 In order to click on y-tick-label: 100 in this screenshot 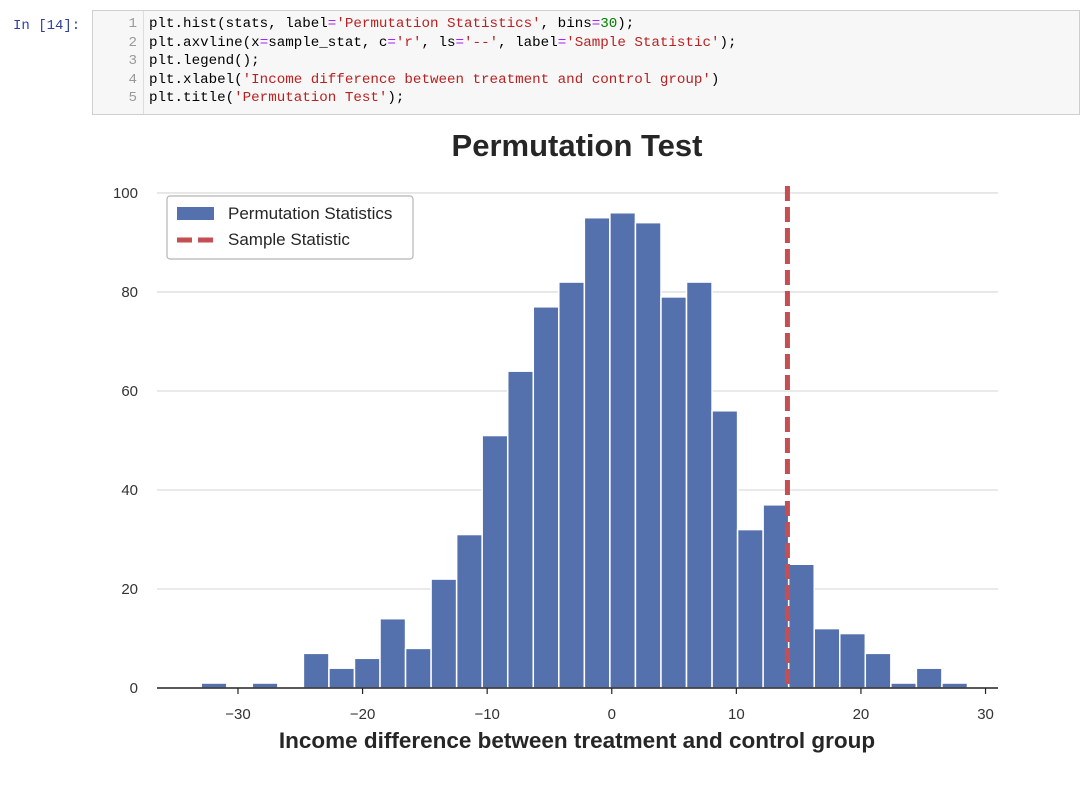, I will do `click(125, 193)`.